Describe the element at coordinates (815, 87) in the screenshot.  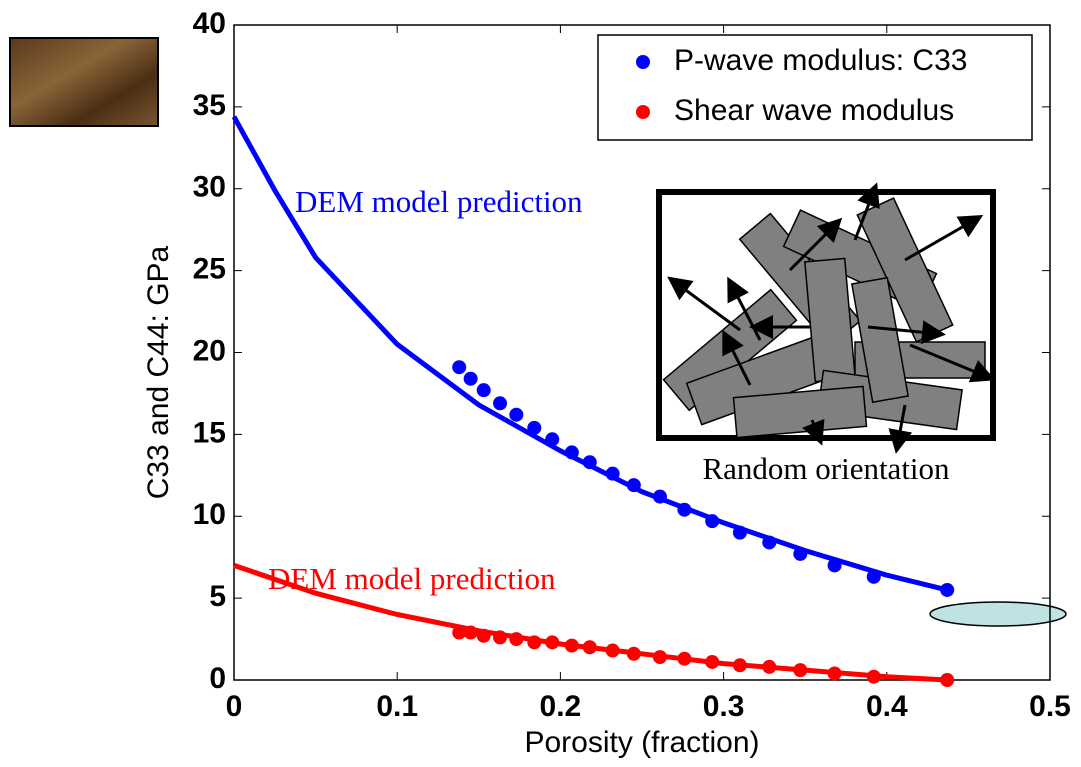
I see `legend-box` at that location.